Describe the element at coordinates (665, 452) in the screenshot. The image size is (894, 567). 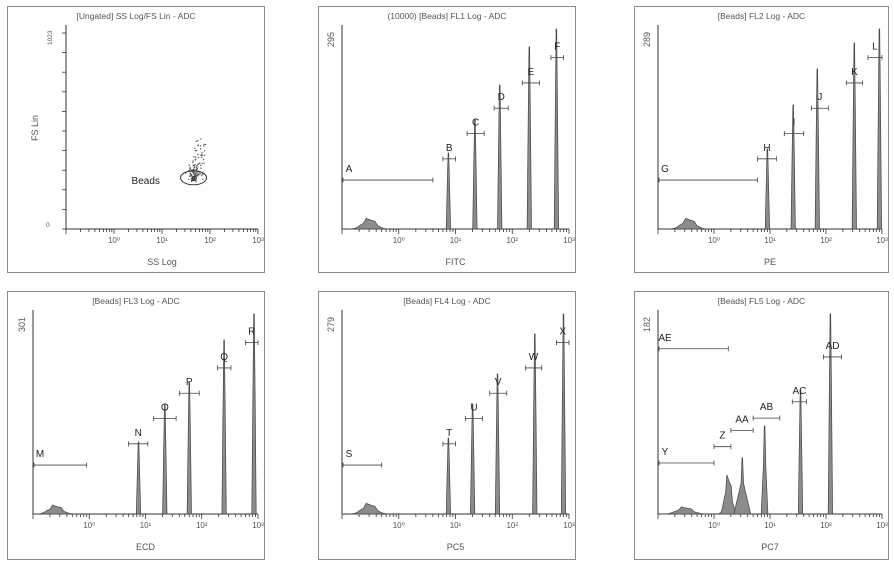
I see `gate-marker-label: Y` at that location.